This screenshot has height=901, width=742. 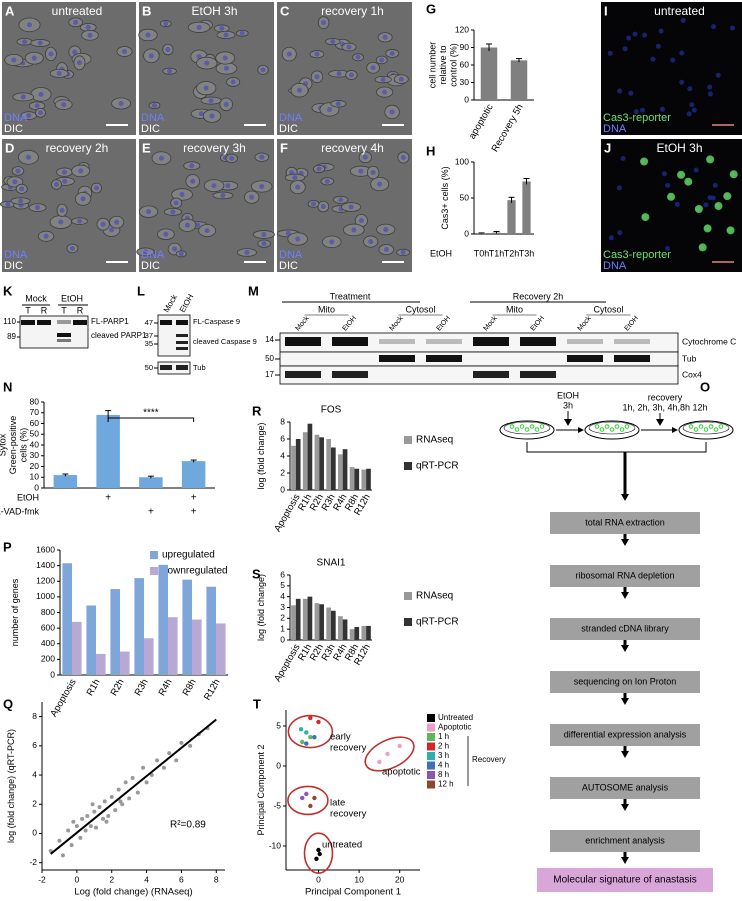 I want to click on x-tick-label: Apoptosis, so click(x=63, y=698).